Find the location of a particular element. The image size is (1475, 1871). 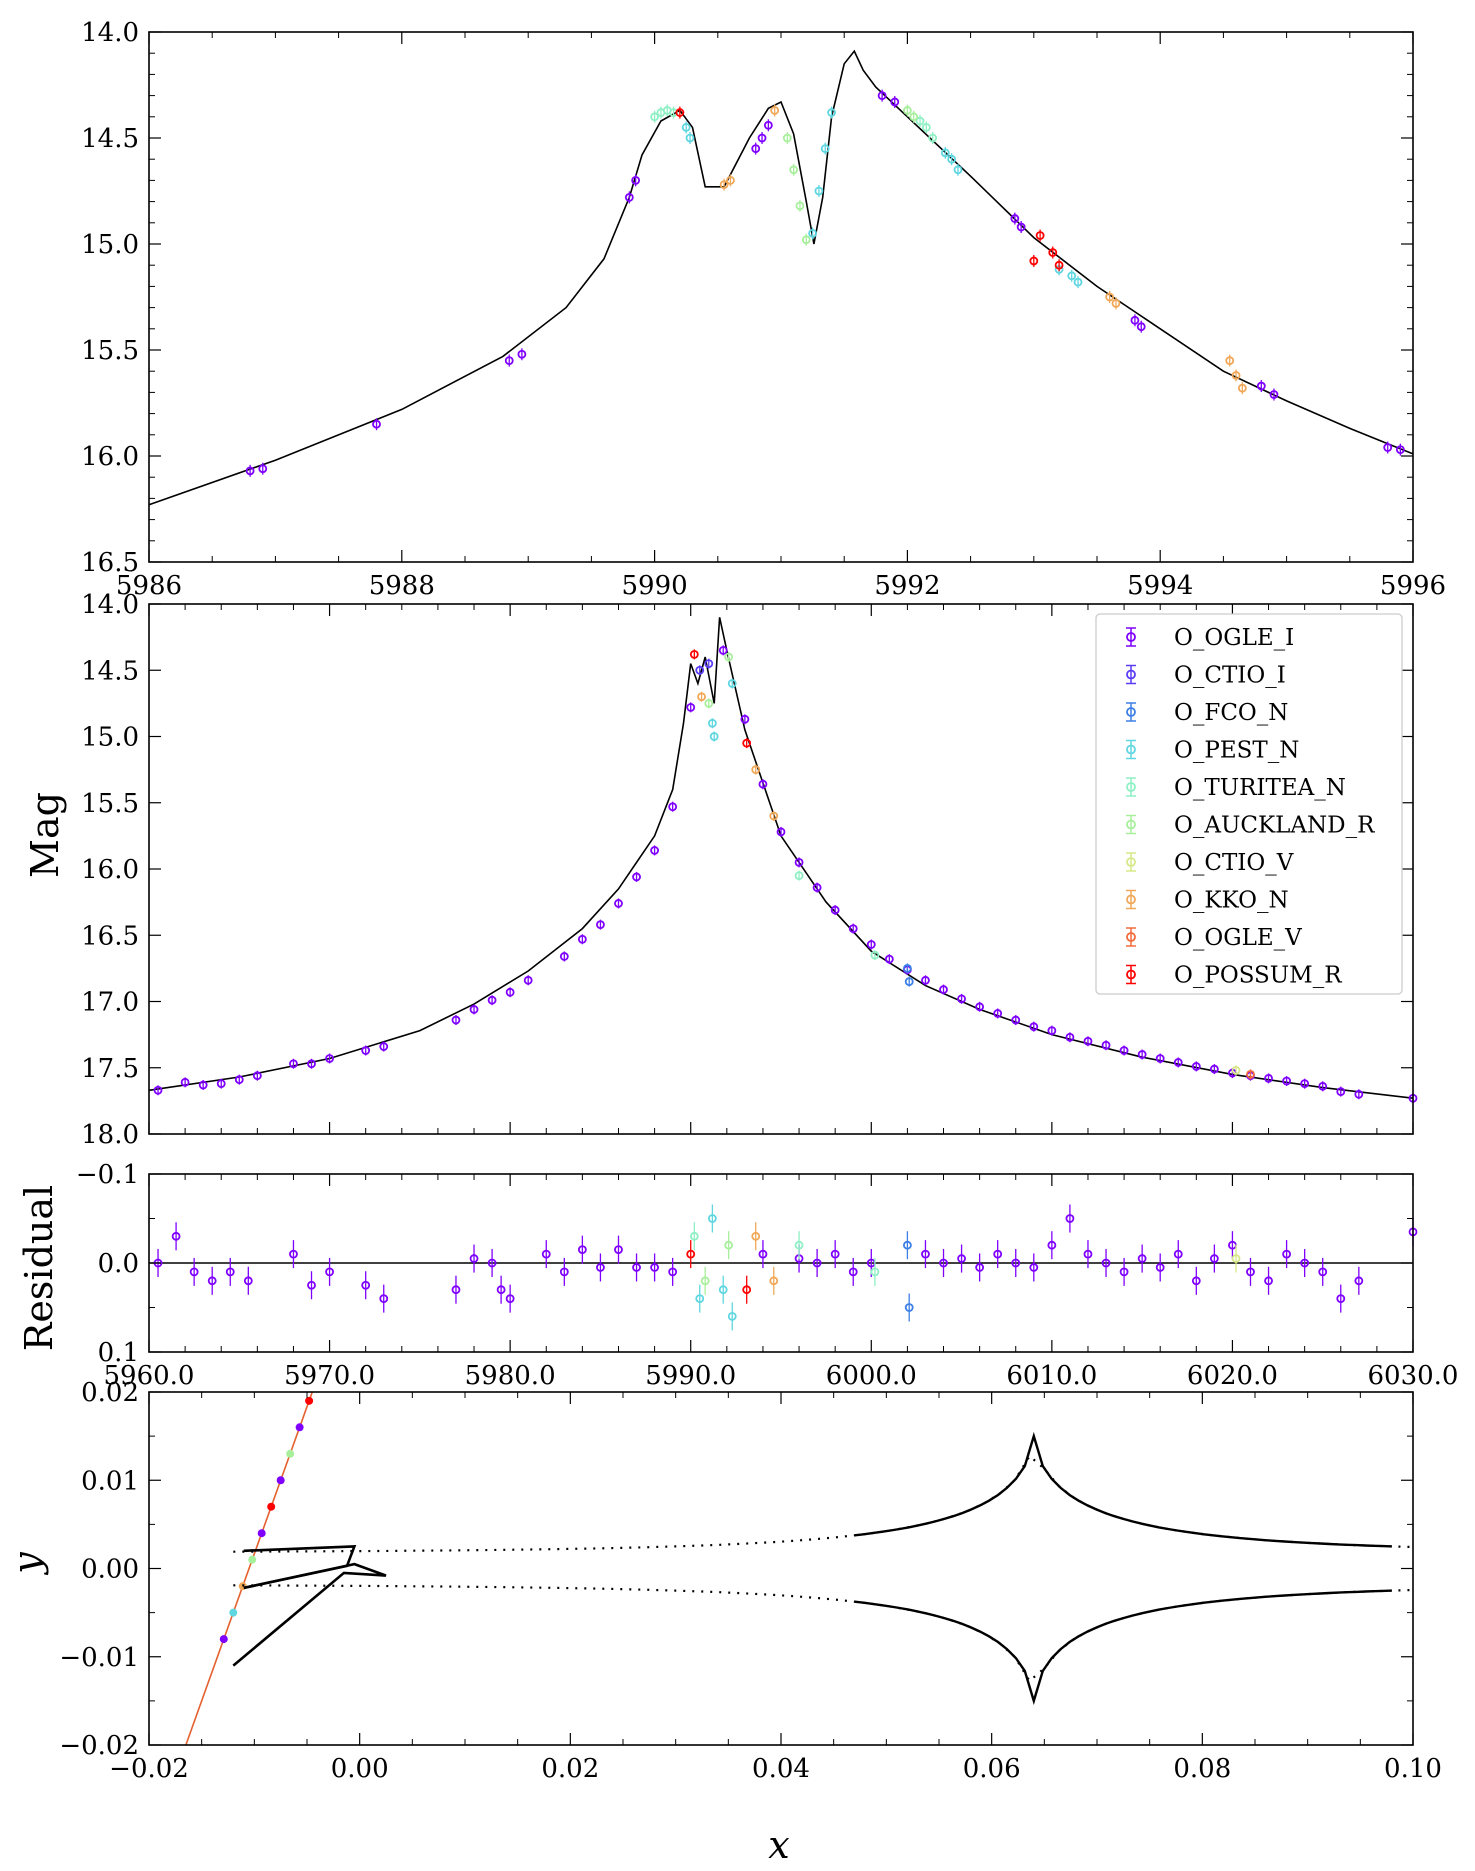

x-tick-label: 5990 is located at coordinates (655, 586).